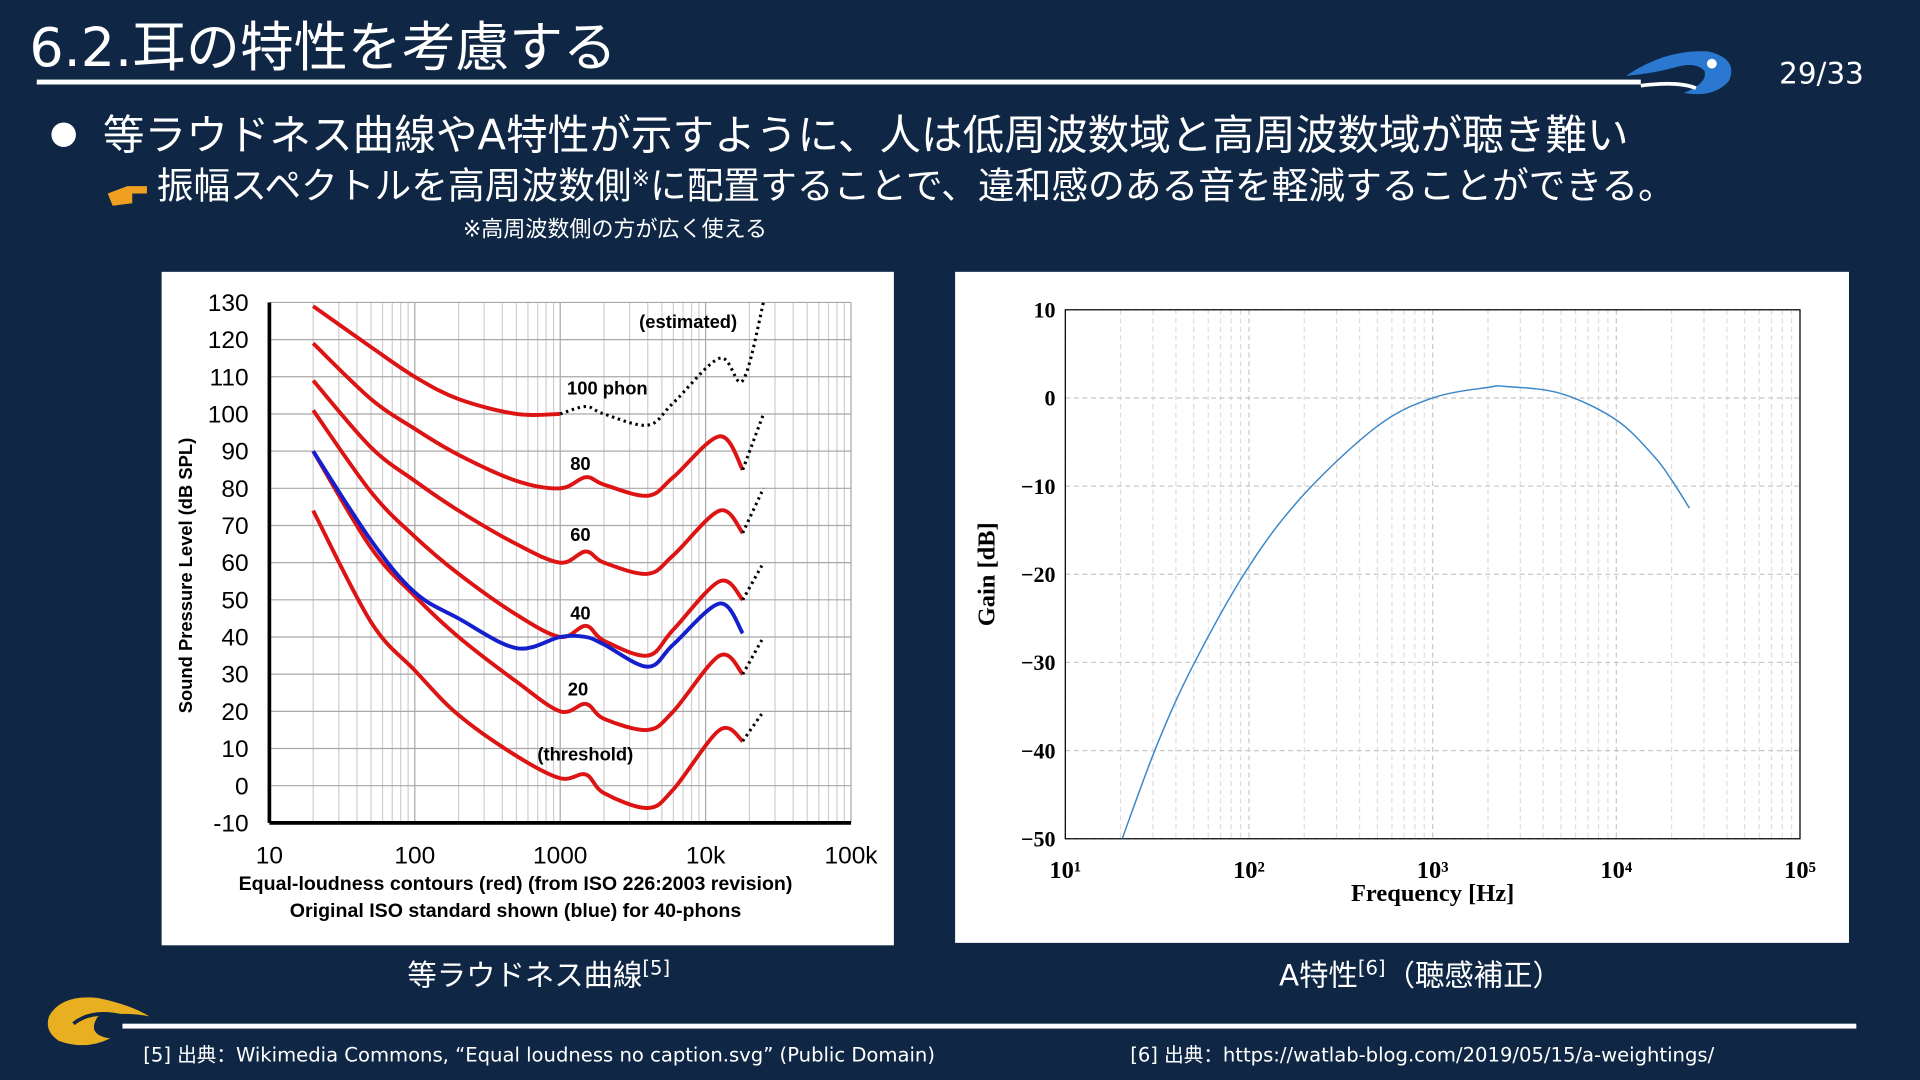 This screenshot has height=1080, width=1920. I want to click on y-tick-label: 40, so click(234, 638).